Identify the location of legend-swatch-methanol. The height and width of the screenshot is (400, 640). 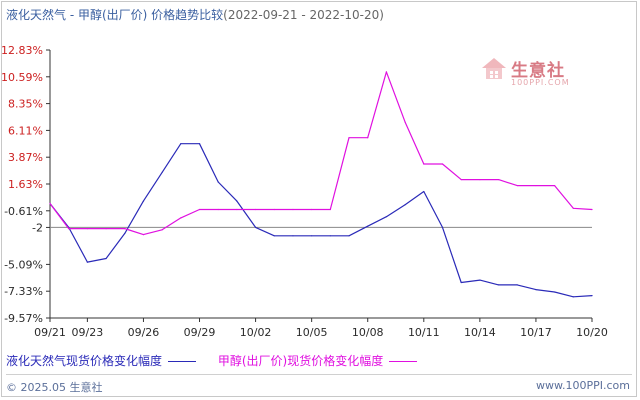
(403, 361).